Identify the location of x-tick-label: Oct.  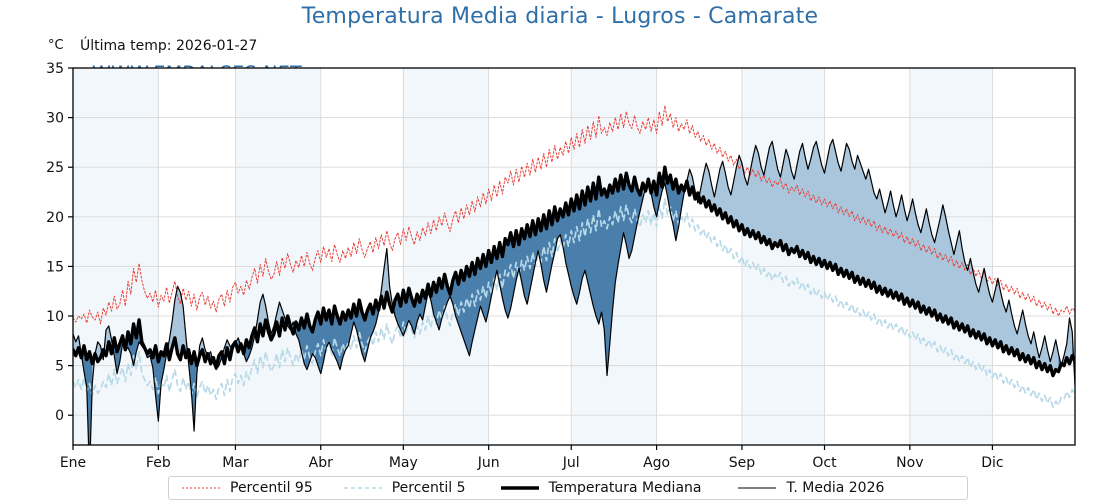
(824, 463).